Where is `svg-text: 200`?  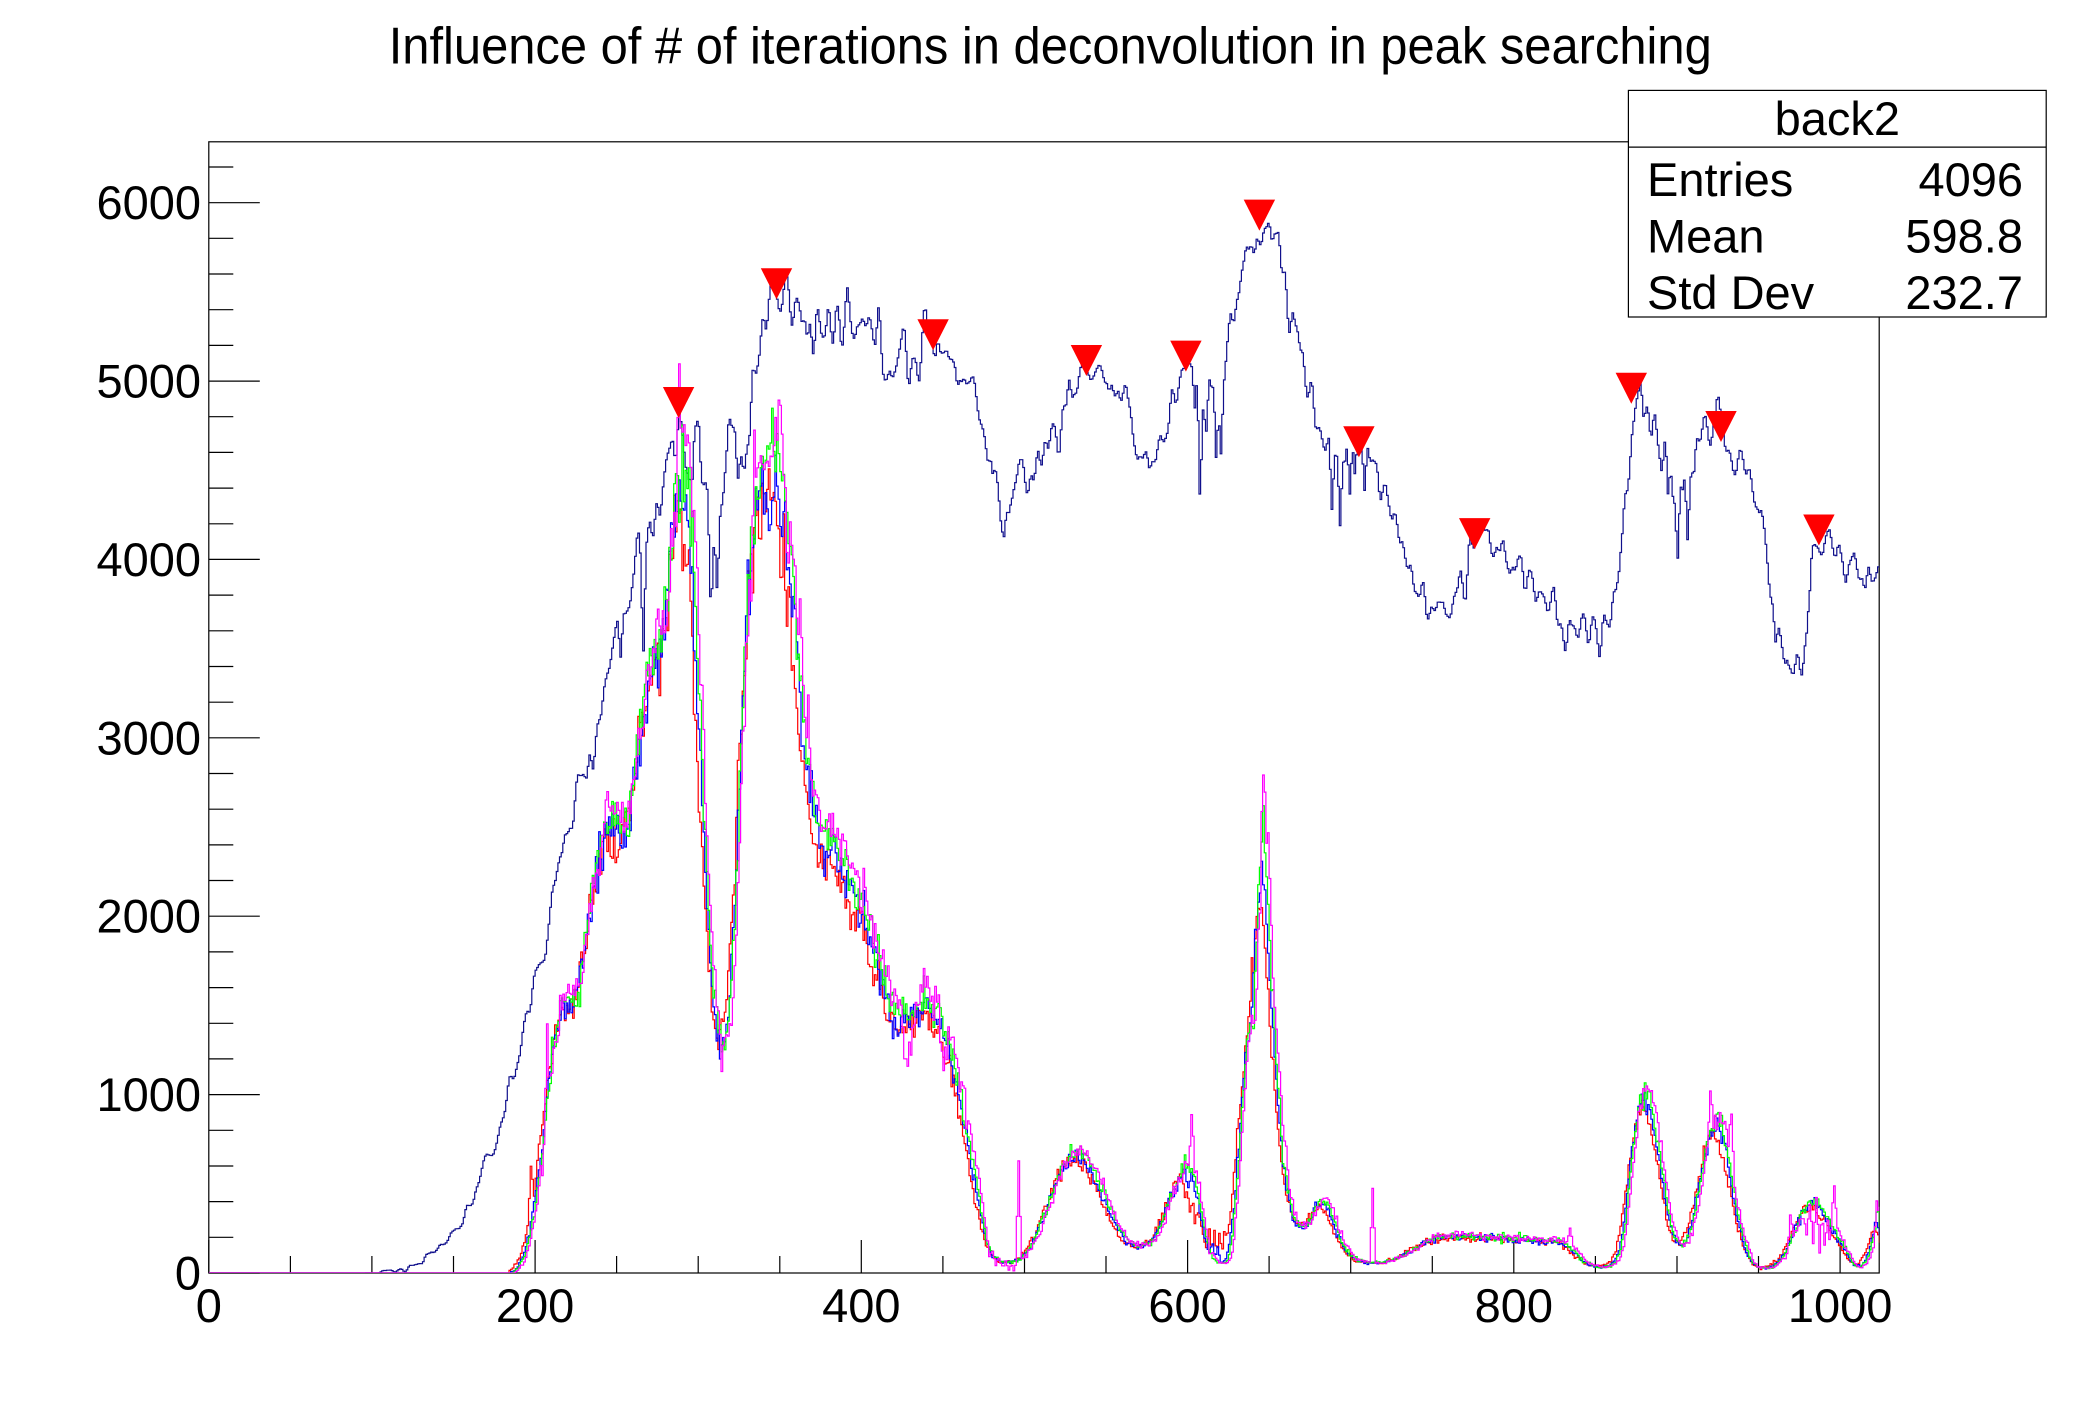 svg-text: 200 is located at coordinates (535, 1305).